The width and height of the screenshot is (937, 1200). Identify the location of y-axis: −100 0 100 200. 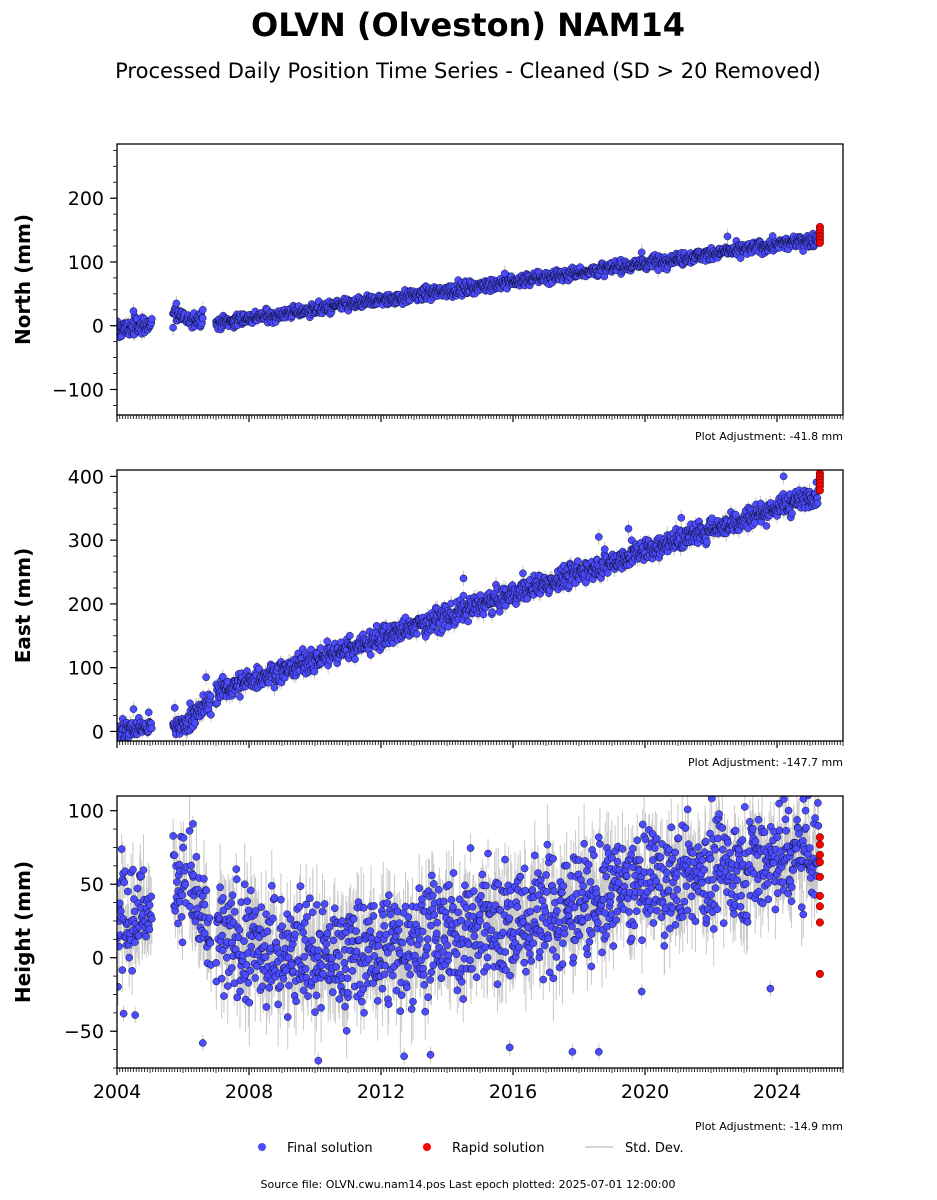
(84, 277).